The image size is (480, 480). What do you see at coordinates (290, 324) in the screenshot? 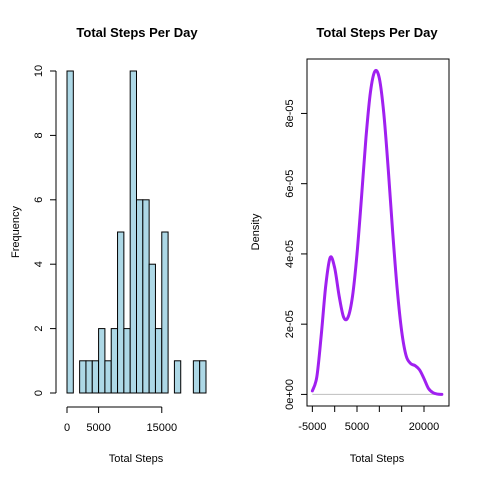
I see `density-y-tick-label: 2e-05` at bounding box center [290, 324].